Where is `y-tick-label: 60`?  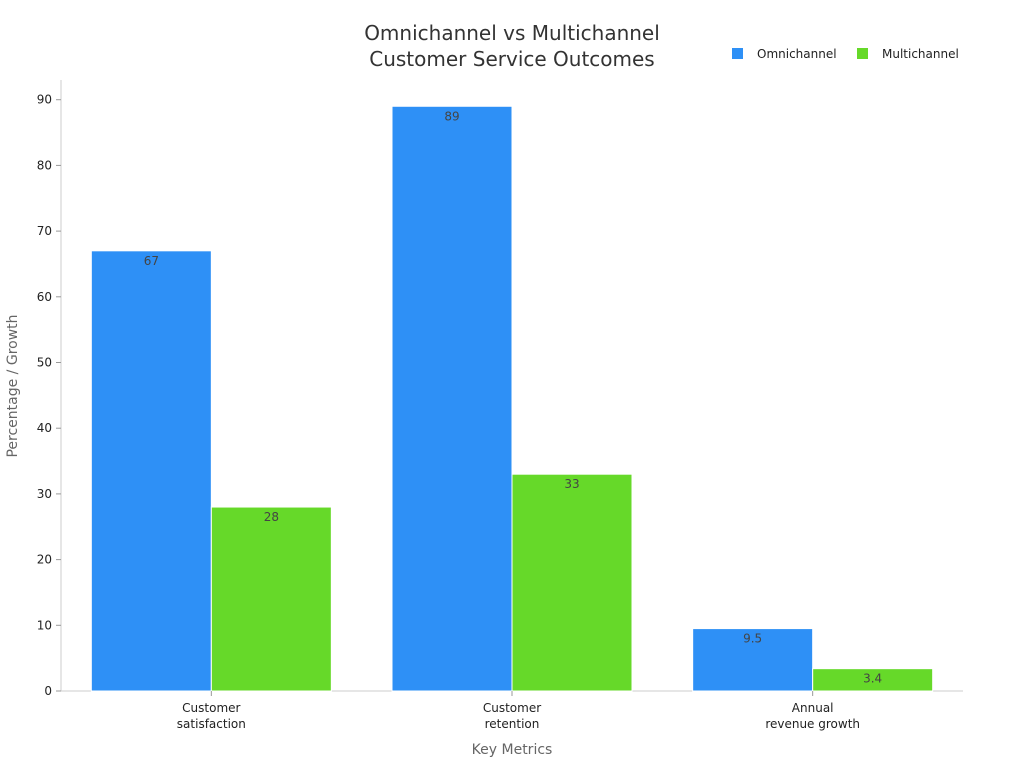 y-tick-label: 60 is located at coordinates (44, 297).